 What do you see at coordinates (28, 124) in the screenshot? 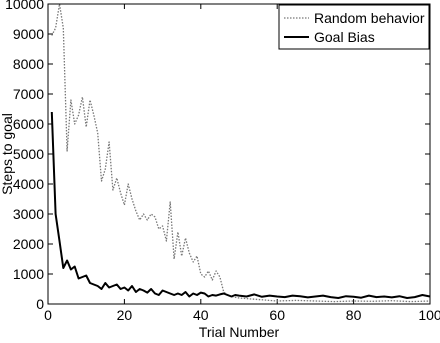
I see `y-tick-label: 6000` at bounding box center [28, 124].